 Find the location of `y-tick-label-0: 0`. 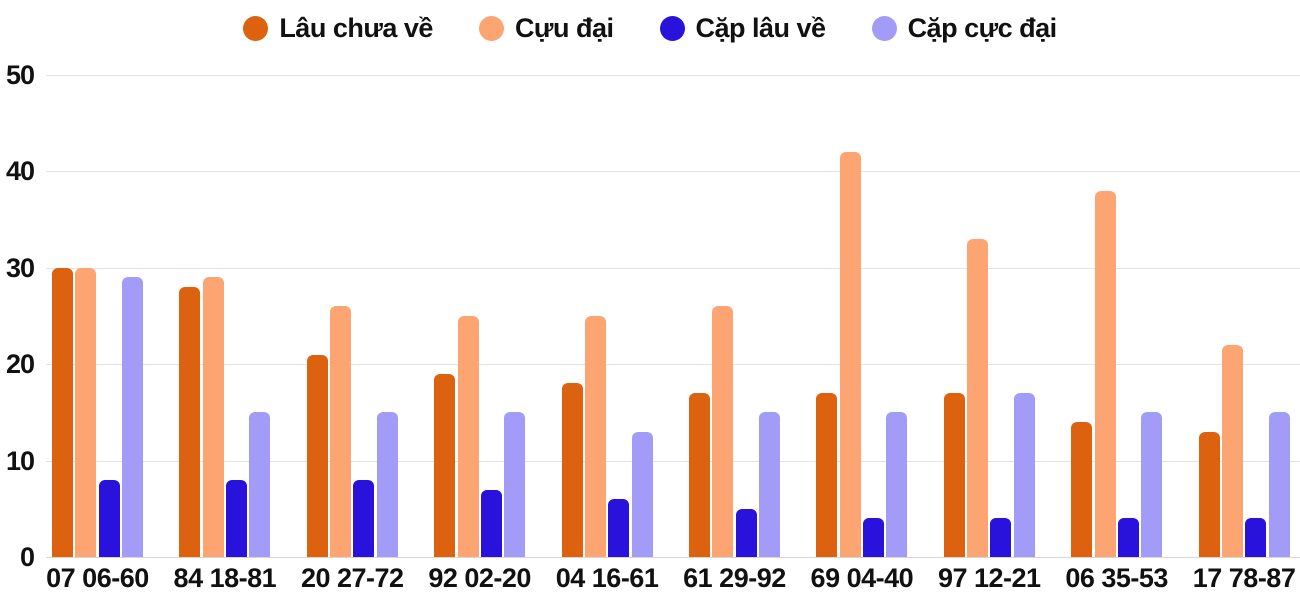

y-tick-label-0: 0 is located at coordinates (27, 557).